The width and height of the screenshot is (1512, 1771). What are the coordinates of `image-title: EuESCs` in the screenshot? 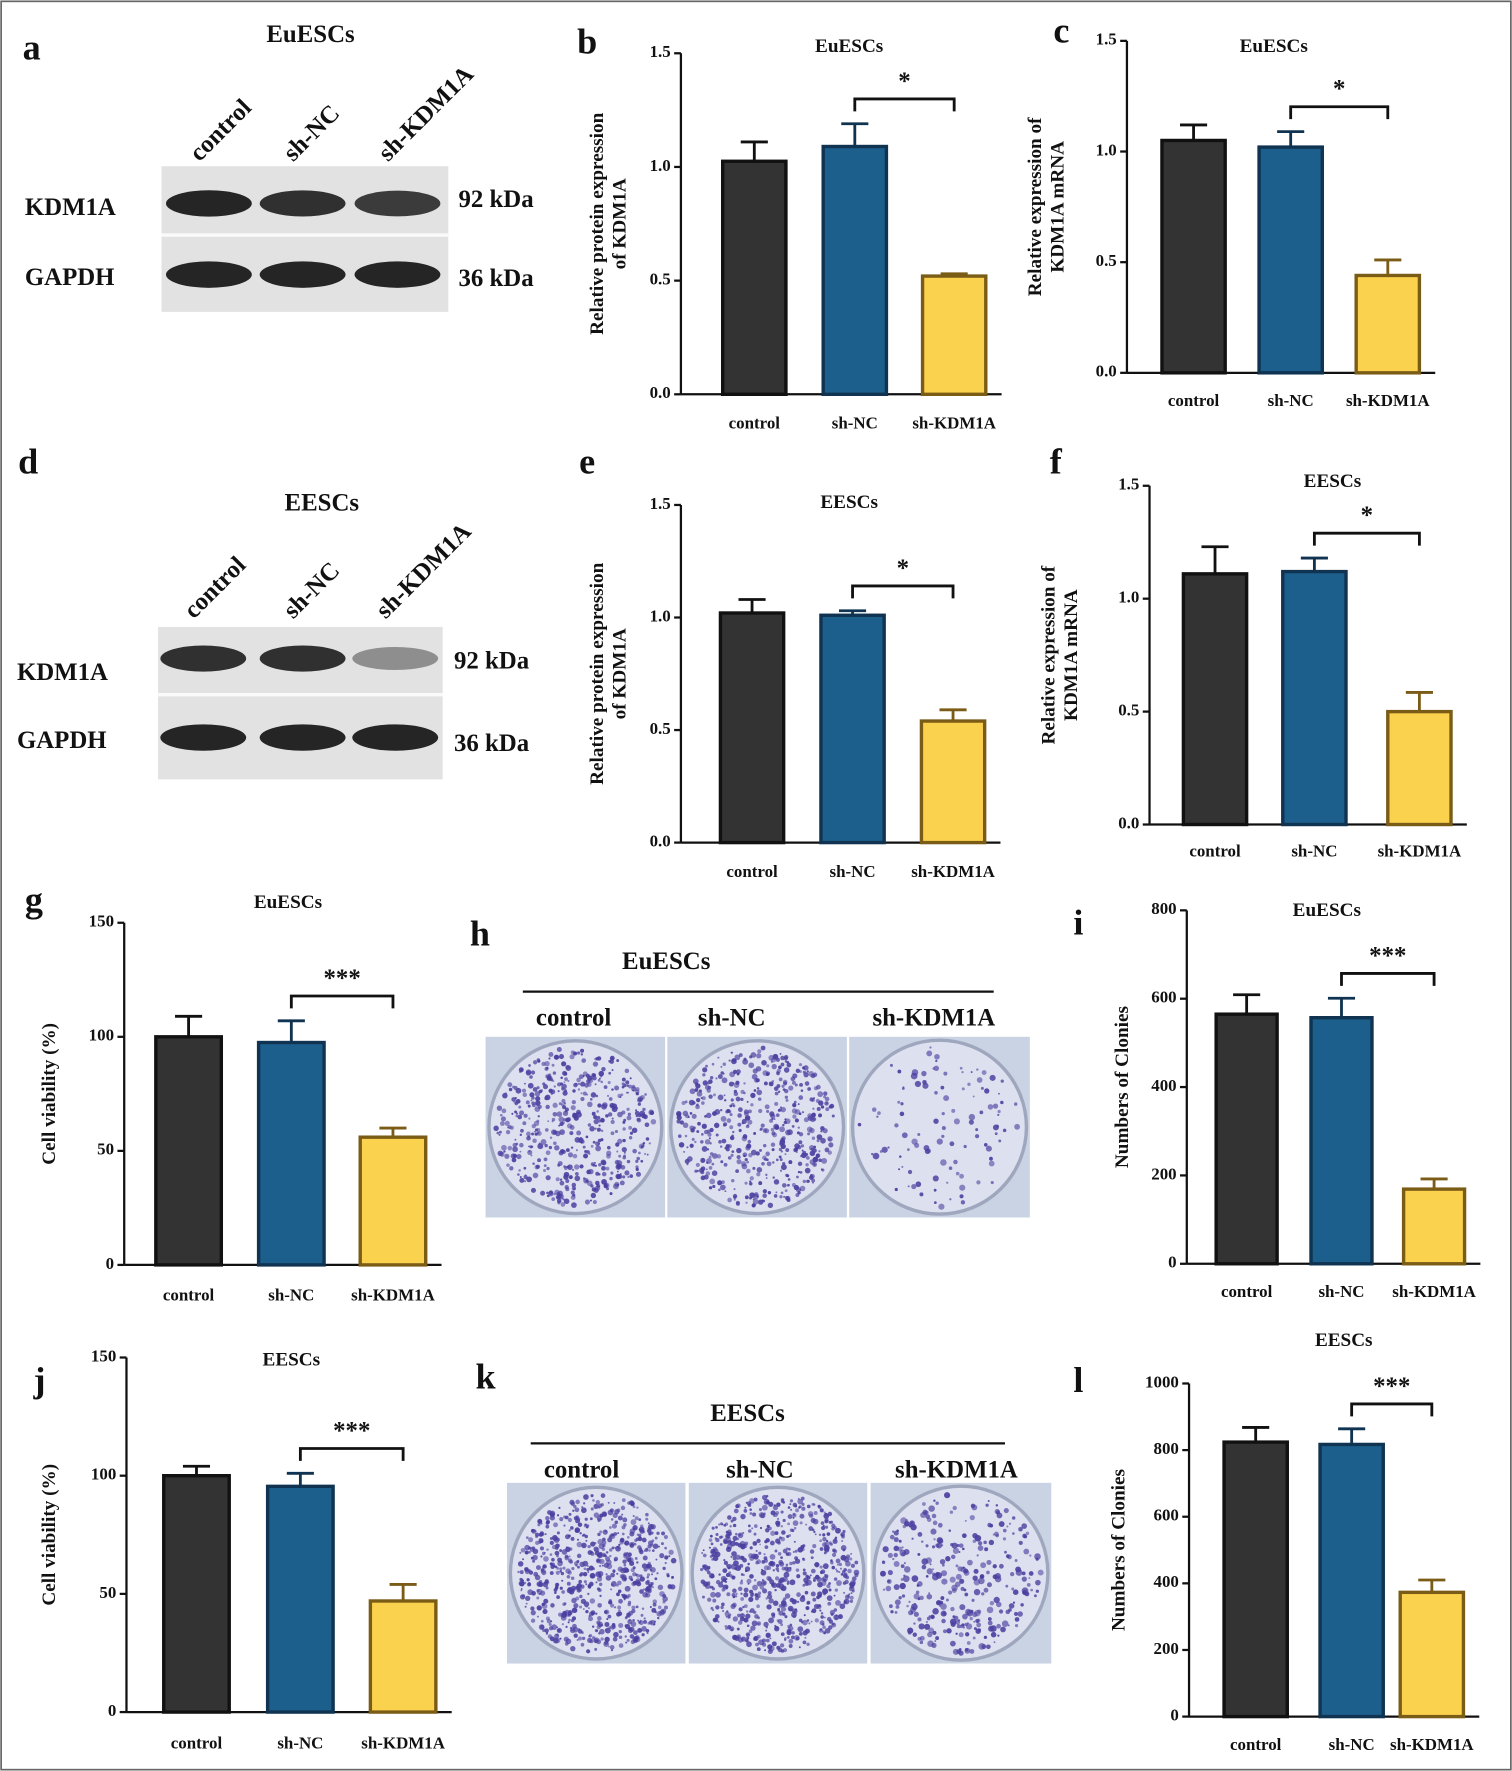 It's located at (666, 961).